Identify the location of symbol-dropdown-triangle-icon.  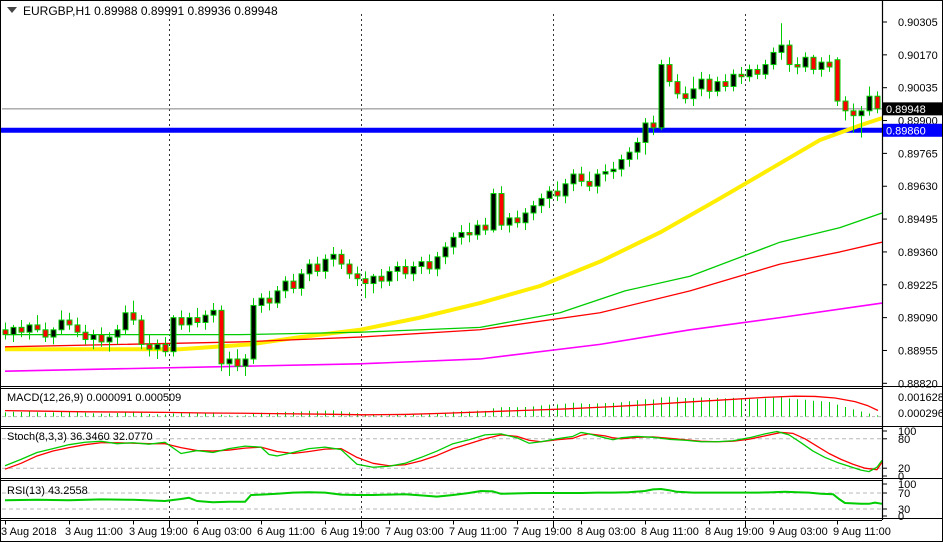
(12, 10).